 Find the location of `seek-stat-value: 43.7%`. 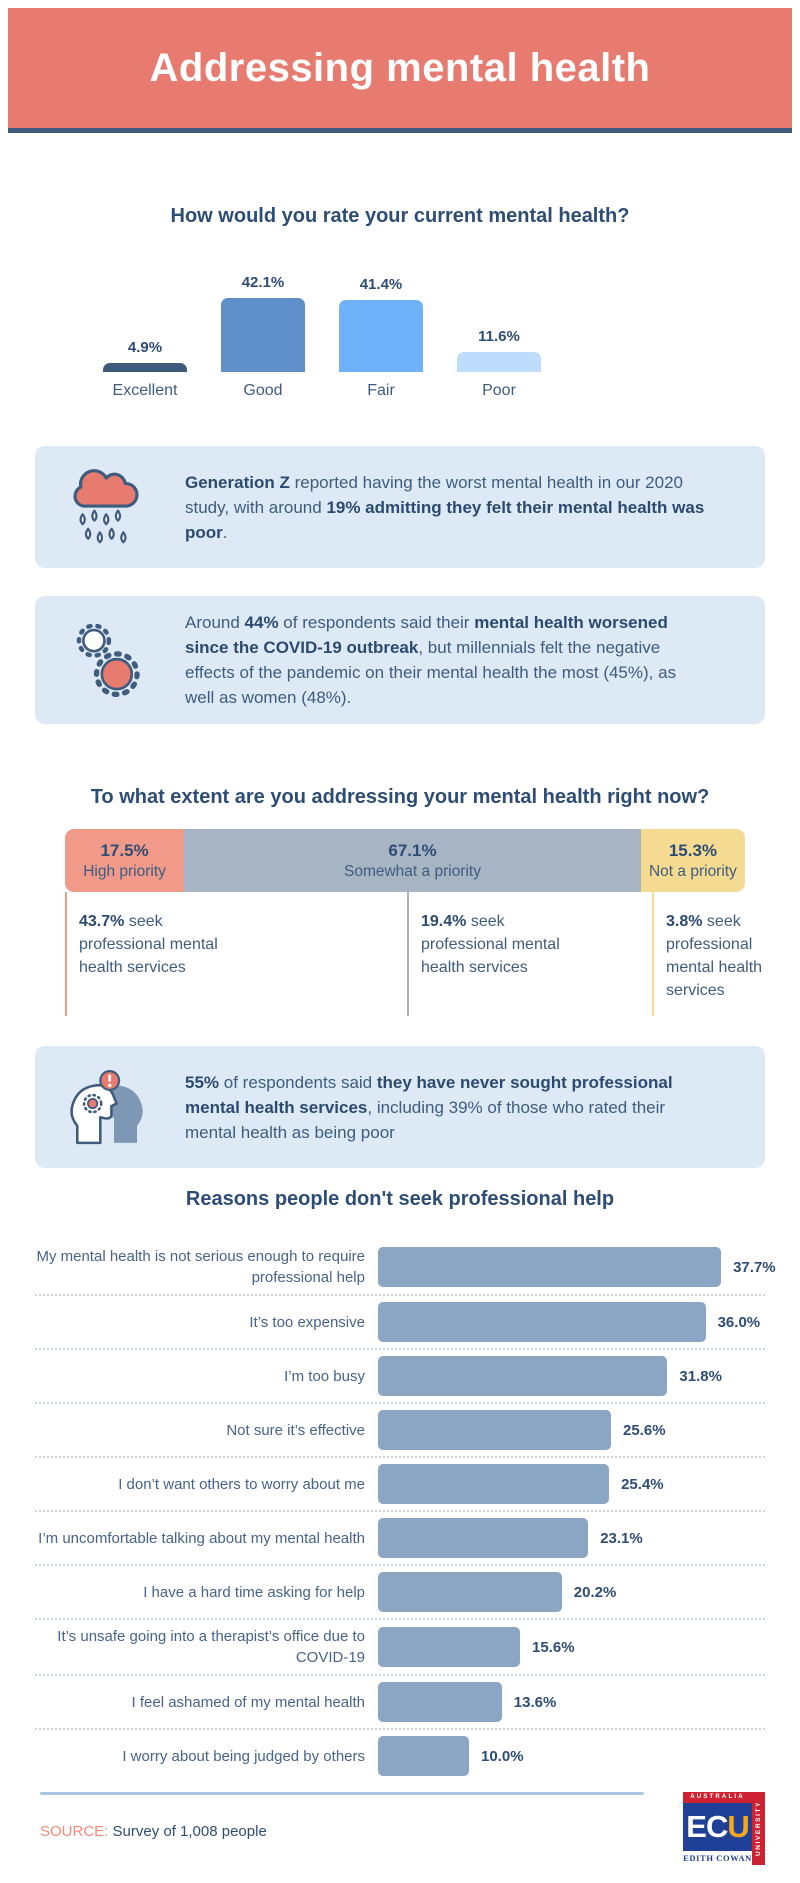

seek-stat-value: 43.7% is located at coordinates (102, 921).